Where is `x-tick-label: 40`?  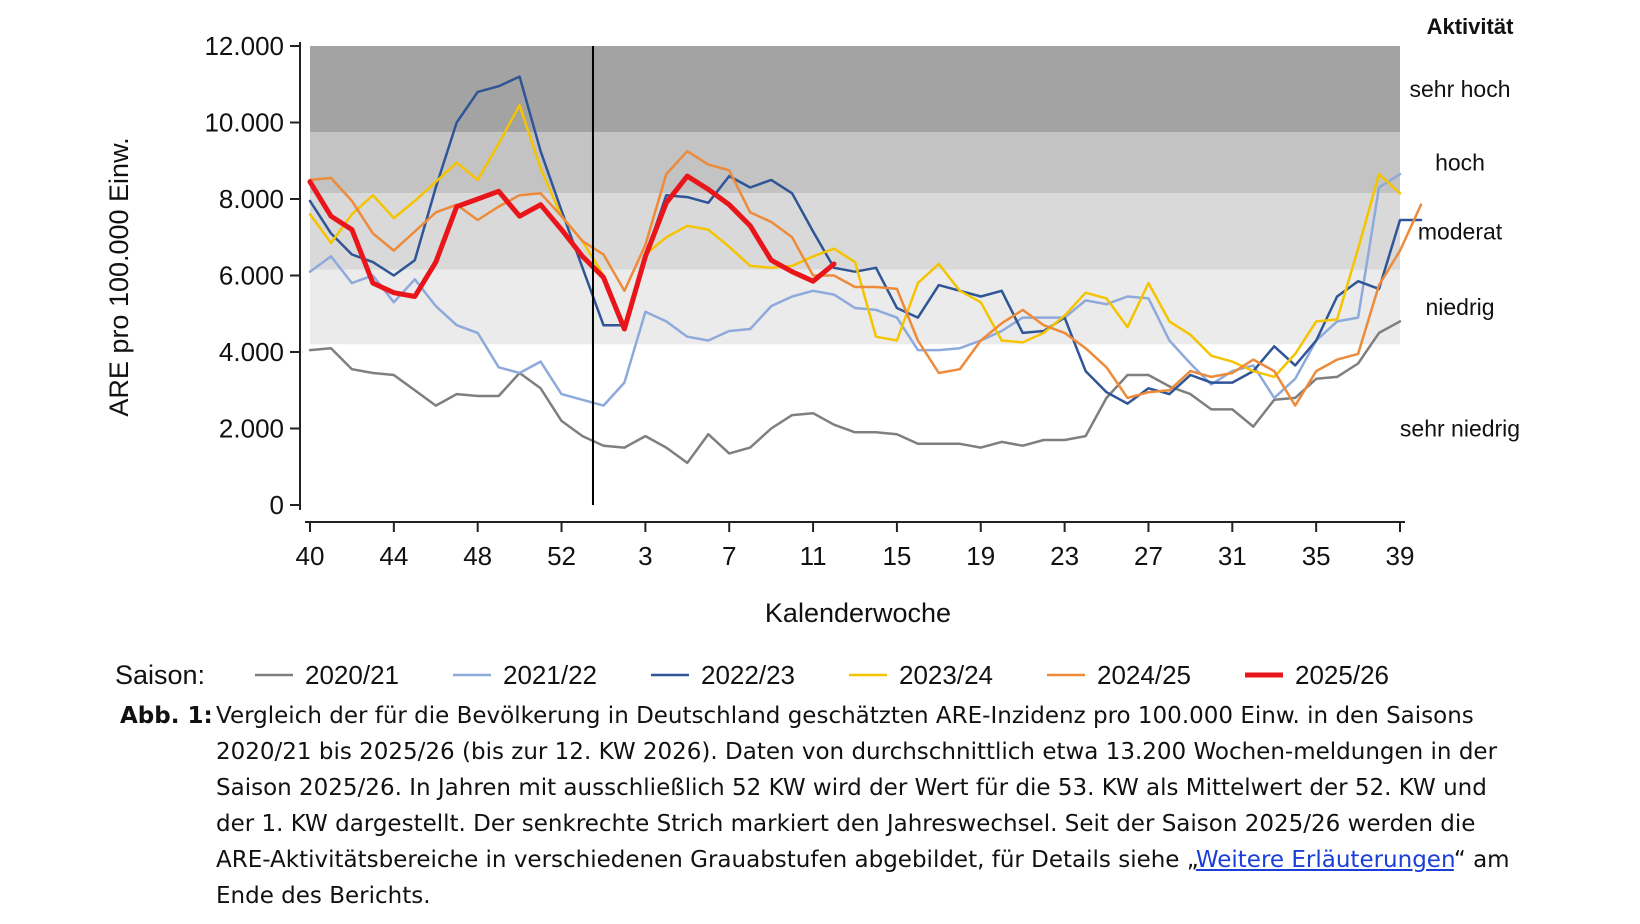
x-tick-label: 40 is located at coordinates (310, 556).